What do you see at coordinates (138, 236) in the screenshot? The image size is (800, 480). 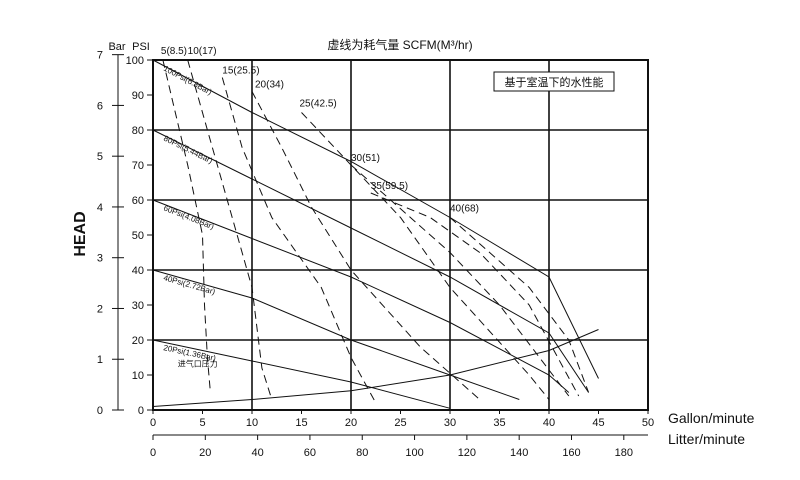 I see `psi-tick-label-50: 50` at bounding box center [138, 236].